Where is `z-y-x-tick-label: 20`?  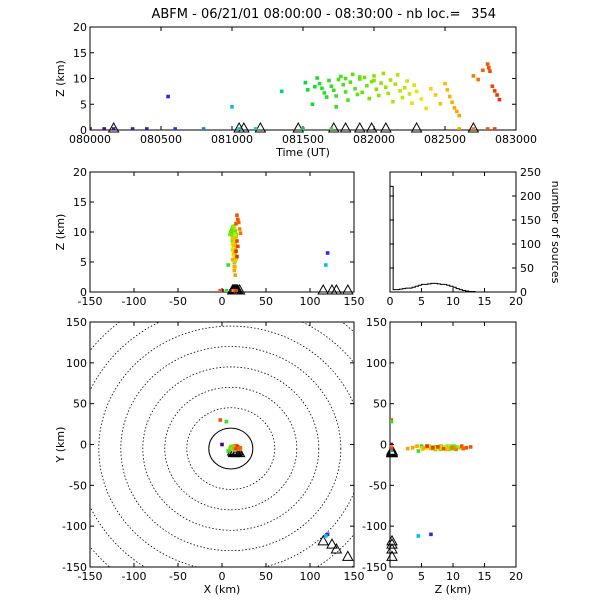
z-y-x-tick-label: 20 is located at coordinates (516, 576).